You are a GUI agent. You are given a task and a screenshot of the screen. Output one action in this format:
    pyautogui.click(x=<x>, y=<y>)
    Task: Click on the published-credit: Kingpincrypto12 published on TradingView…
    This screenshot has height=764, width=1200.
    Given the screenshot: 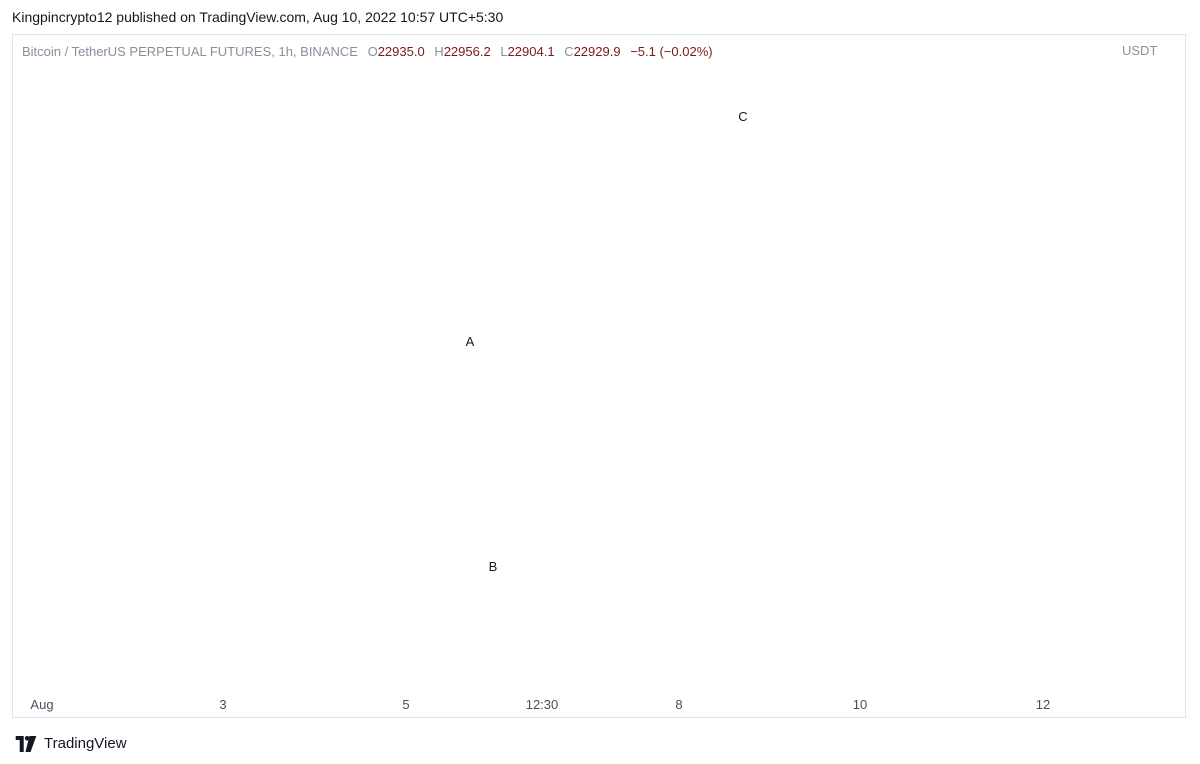 What is the action you would take?
    pyautogui.click(x=258, y=17)
    